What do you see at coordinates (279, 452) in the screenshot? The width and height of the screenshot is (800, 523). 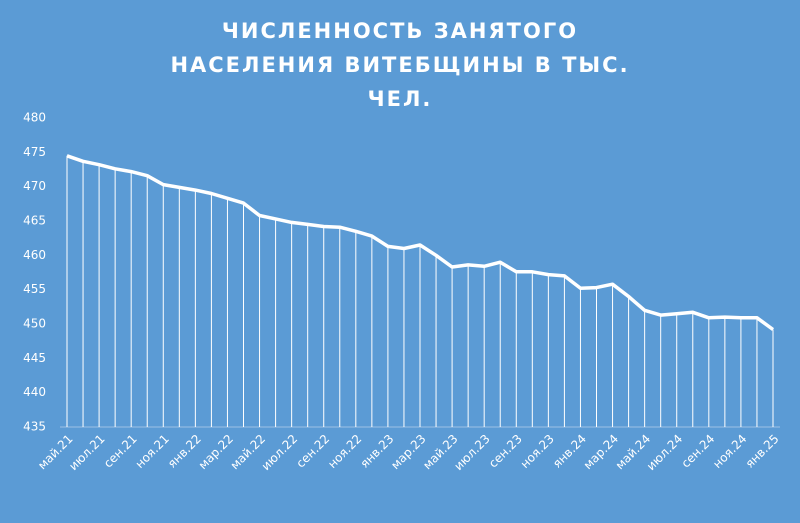 I see `x-tick-label: июл.22` at bounding box center [279, 452].